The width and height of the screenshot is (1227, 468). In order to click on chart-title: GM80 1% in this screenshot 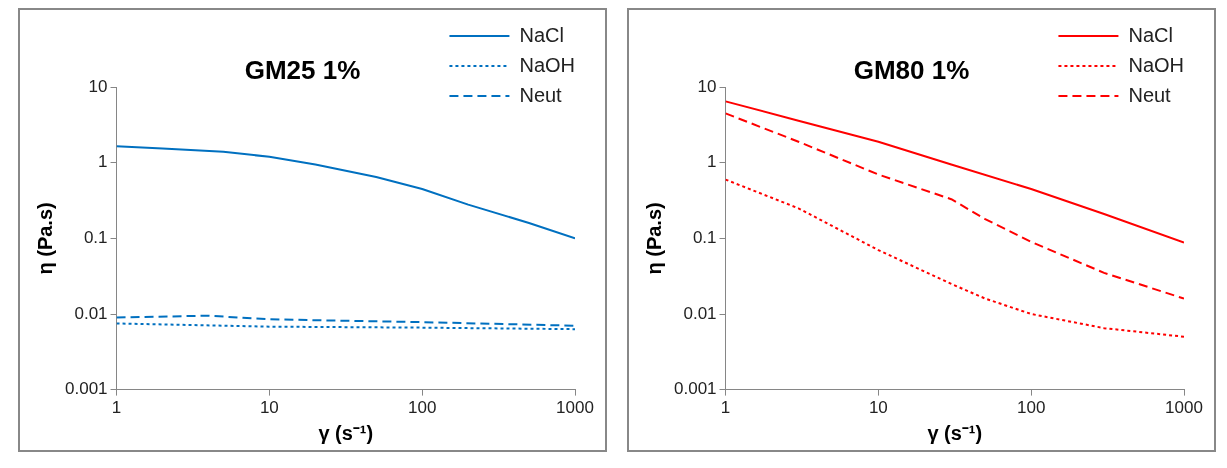, I will do `click(911, 69)`.